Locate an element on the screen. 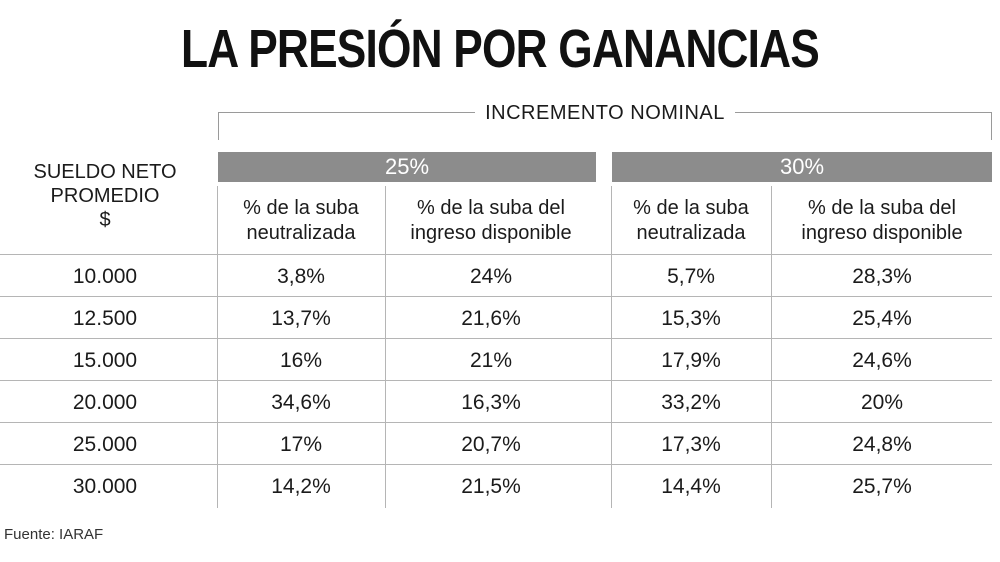 Image resolution: width=1000 pixels, height=562 pixels. table-cell: 21,5% is located at coordinates (491, 486).